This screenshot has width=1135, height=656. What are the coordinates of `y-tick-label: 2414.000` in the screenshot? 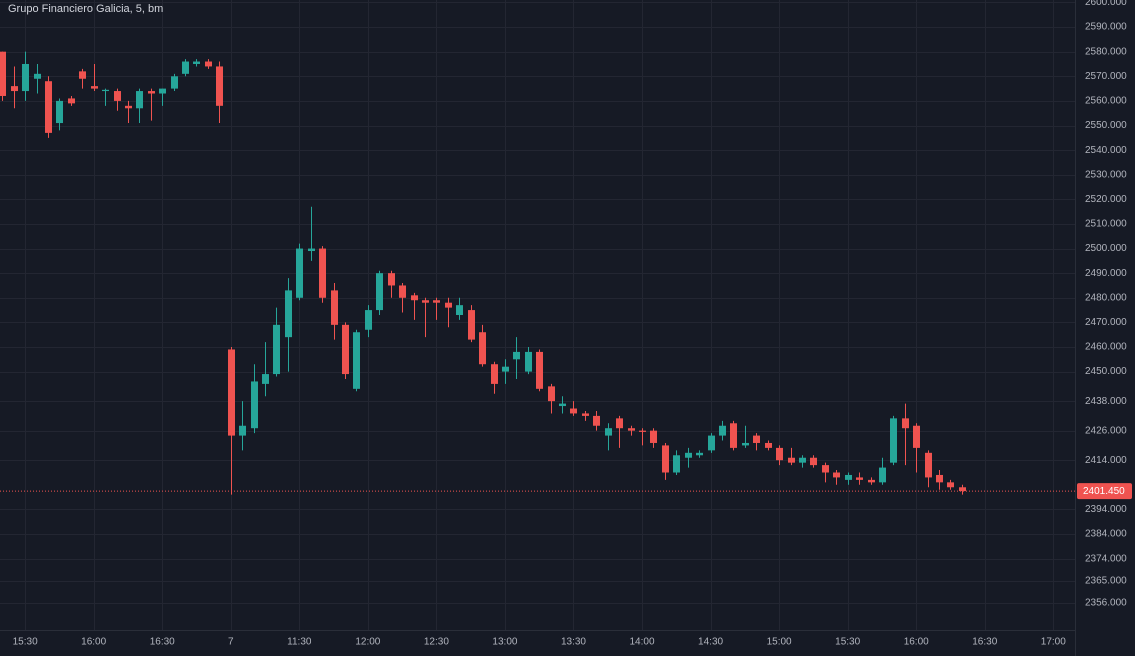 It's located at (1106, 460).